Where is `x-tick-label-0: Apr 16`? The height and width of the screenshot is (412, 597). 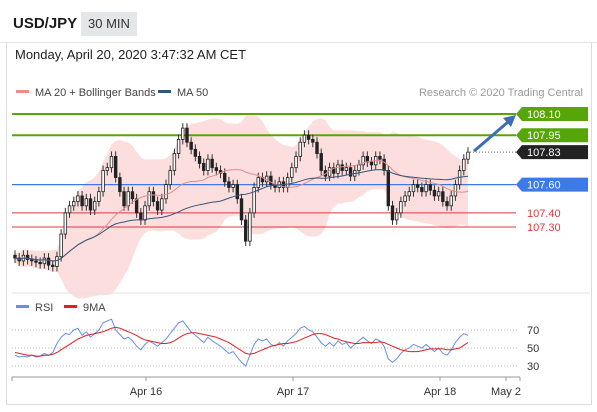 x-tick-label-0: Apr 16 is located at coordinates (146, 392).